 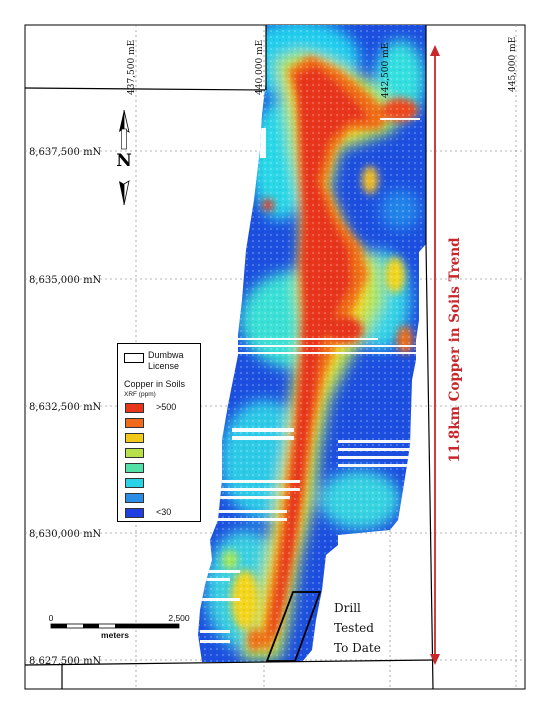 What do you see at coordinates (51, 618) in the screenshot?
I see `scale-start-label: 0` at bounding box center [51, 618].